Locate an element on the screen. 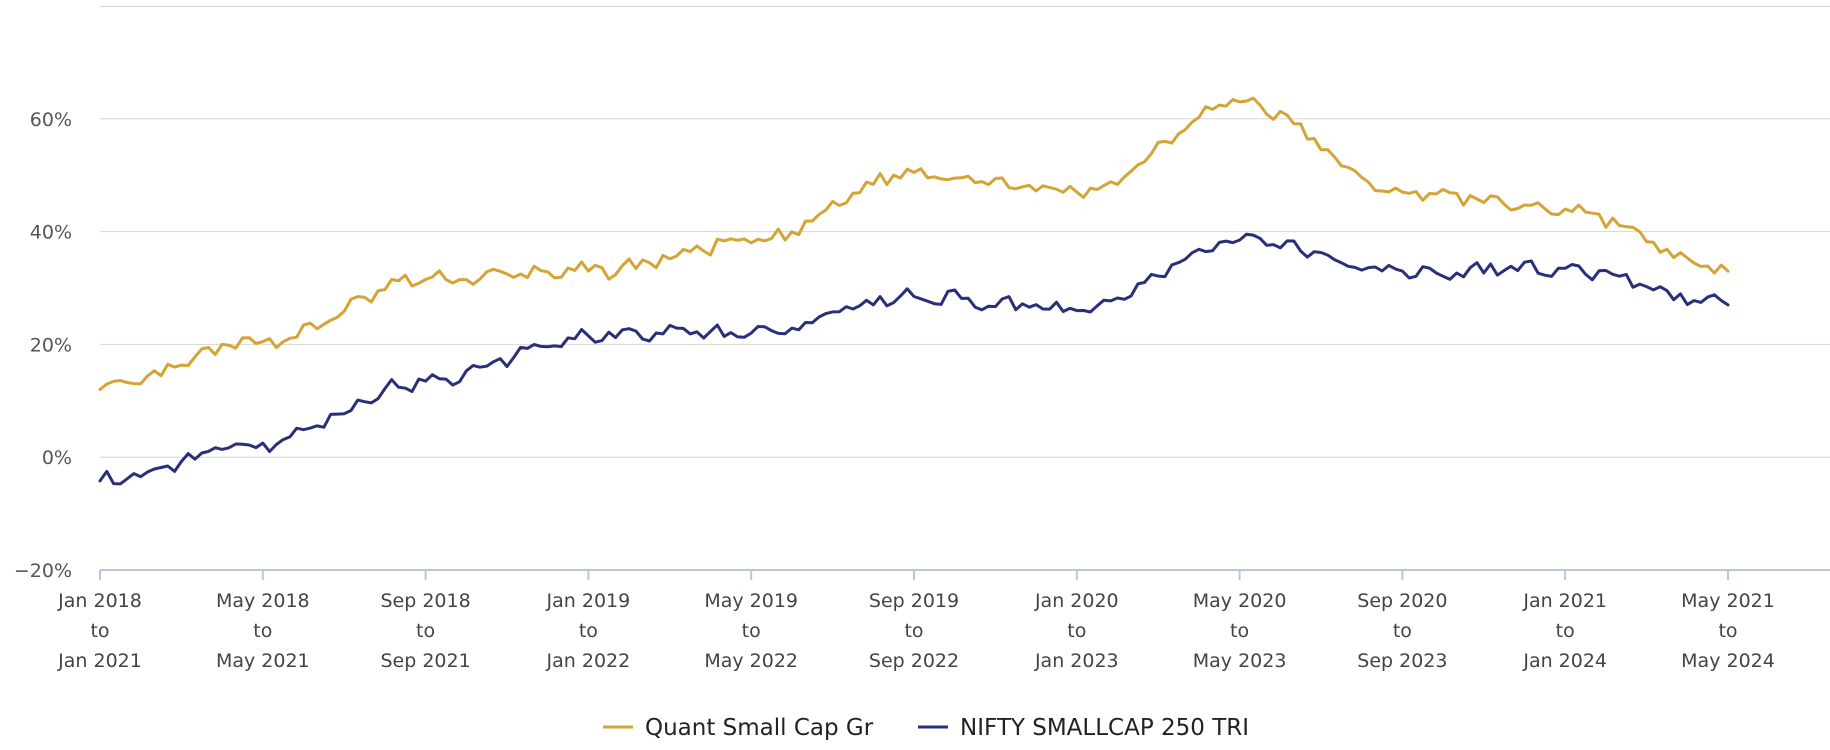 This screenshot has height=750, width=1830. x-tick-label: Jan 2019 is located at coordinates (588, 601).